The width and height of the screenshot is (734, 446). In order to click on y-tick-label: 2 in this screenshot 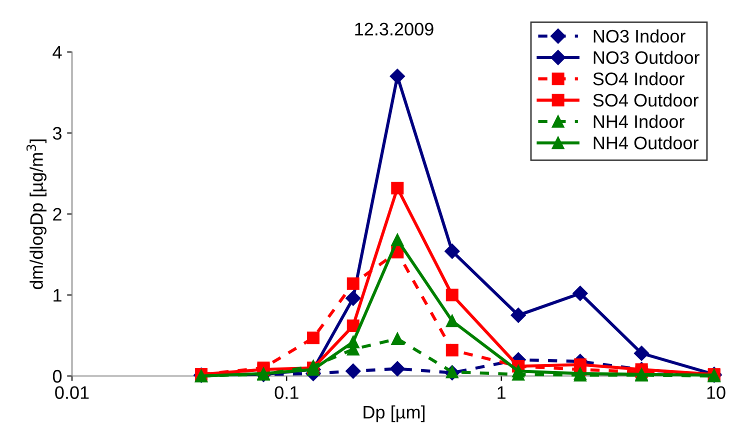, I will do `click(57, 214)`.